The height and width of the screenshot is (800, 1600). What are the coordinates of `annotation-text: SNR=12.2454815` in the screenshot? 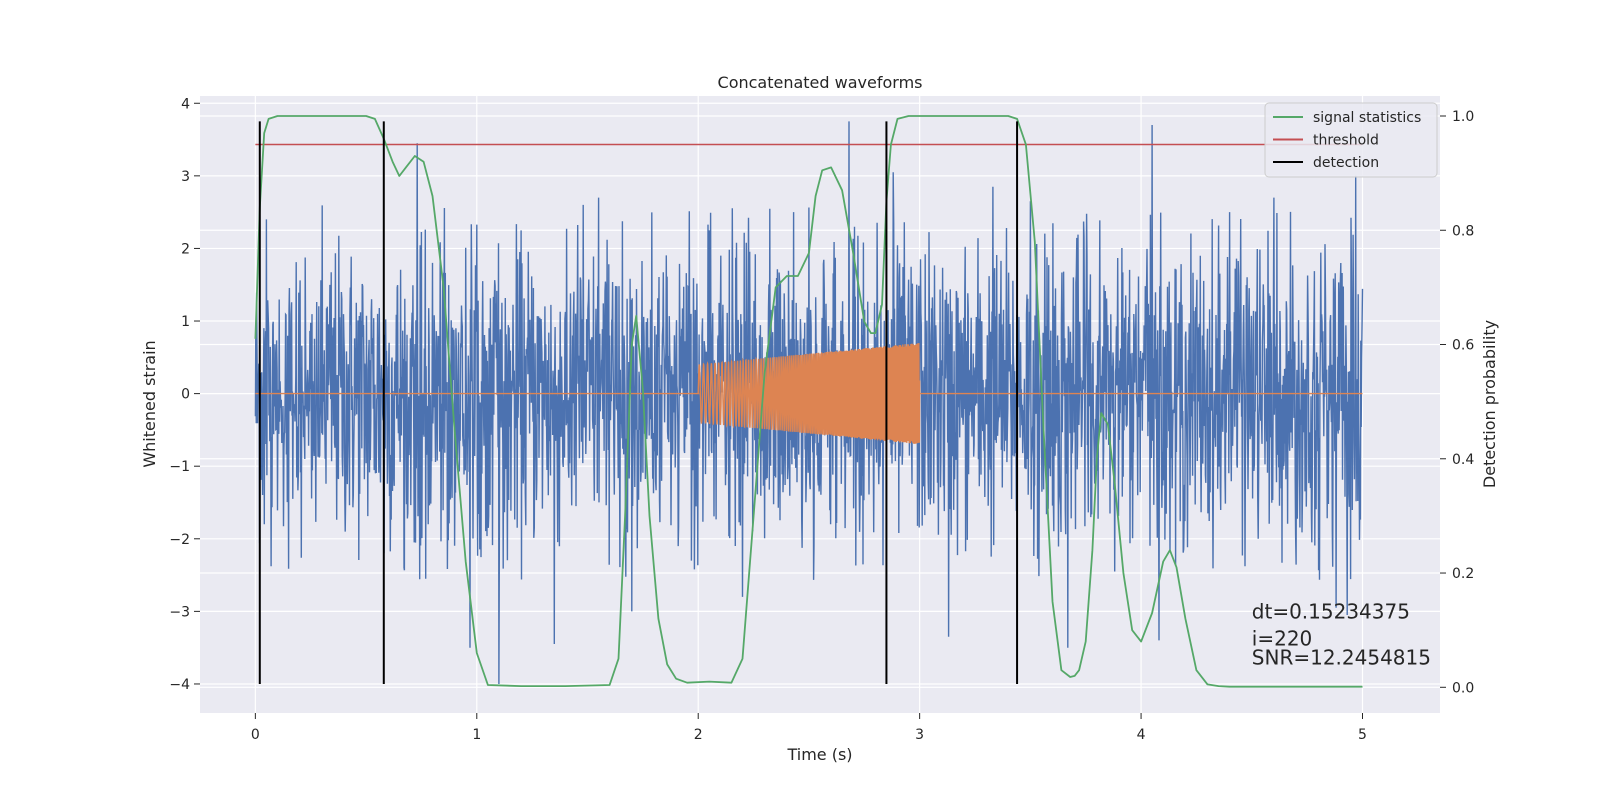 It's located at (1341, 657).